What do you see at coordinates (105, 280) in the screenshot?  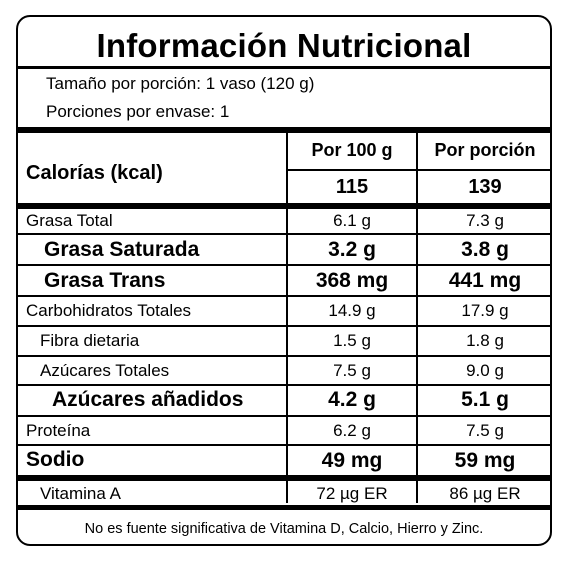 I see `nutrient-label: Grasa Trans` at bounding box center [105, 280].